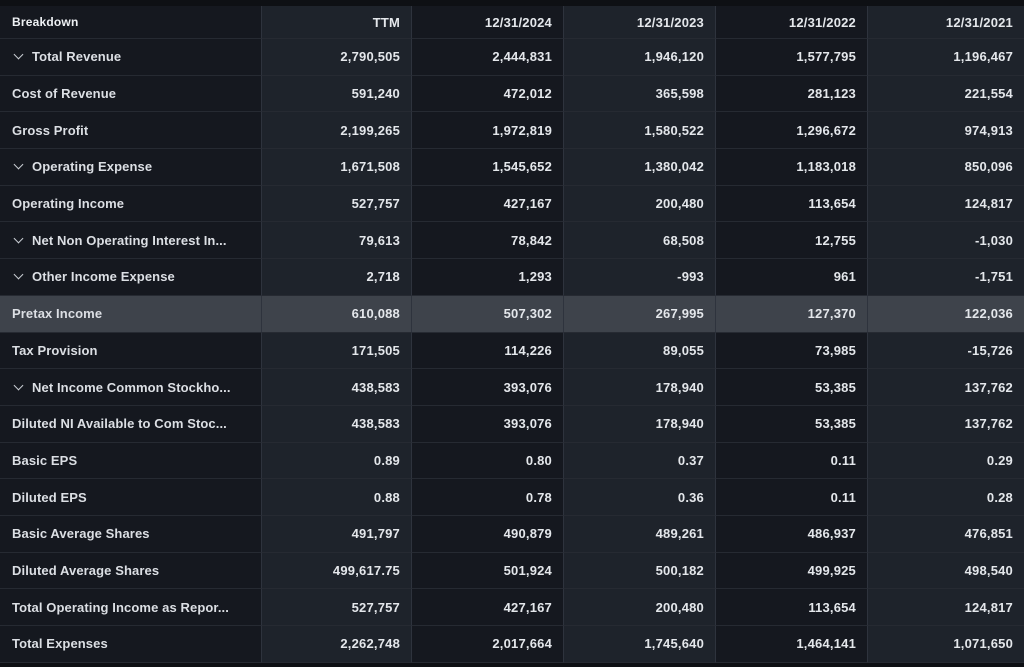 Image resolution: width=1024 pixels, height=667 pixels. What do you see at coordinates (522, 644) in the screenshot?
I see `cell-value: 2,017,664` at bounding box center [522, 644].